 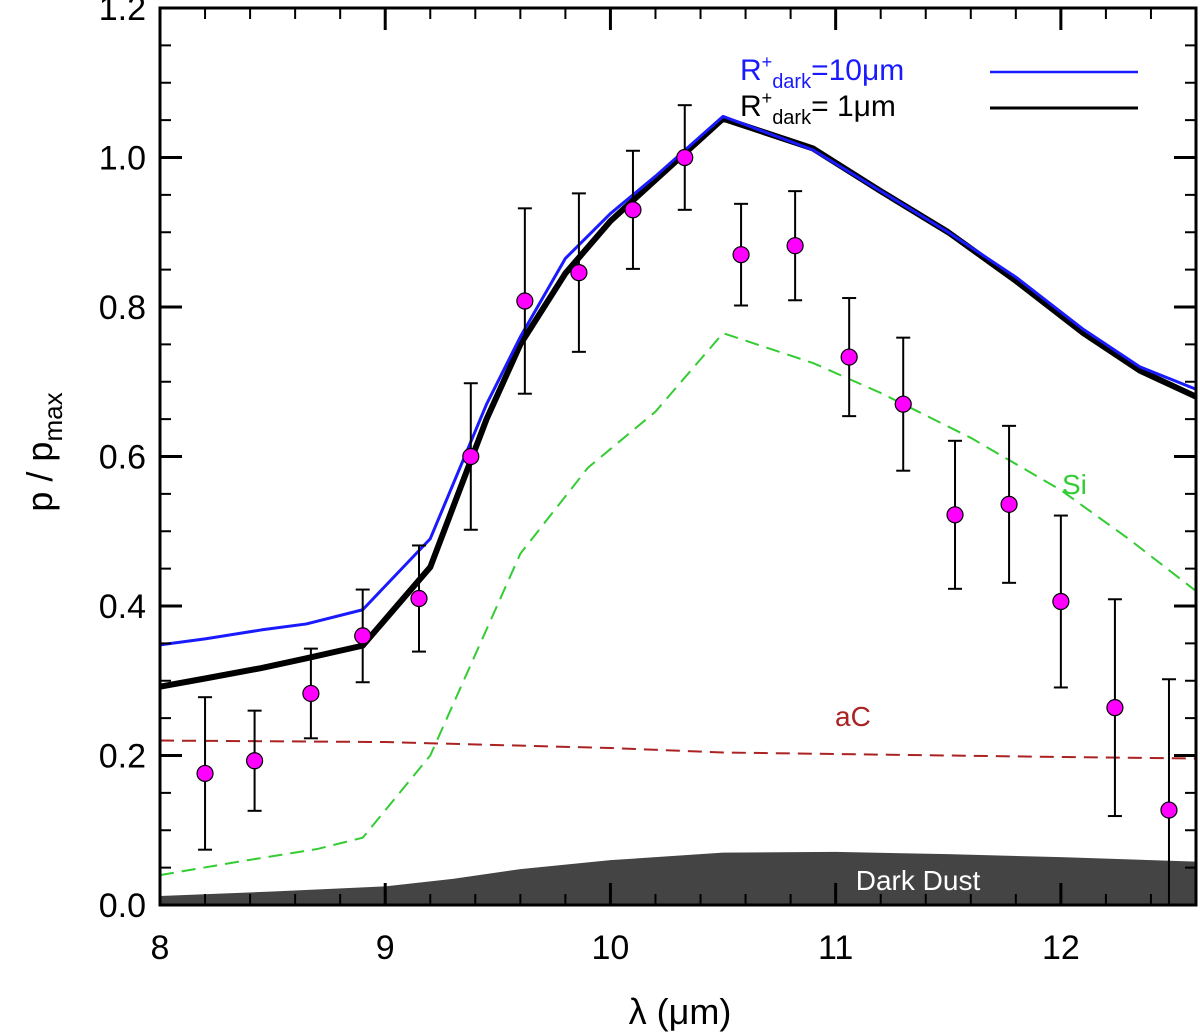 I want to click on dark-dust-area, so click(x=678, y=878).